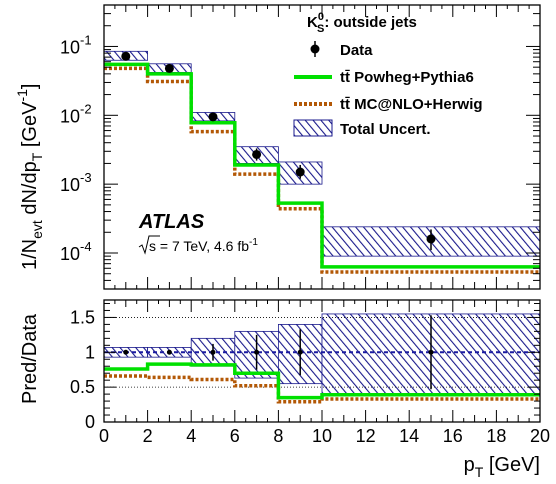 The height and width of the screenshot is (484, 556). Describe the element at coordinates (416, 104) in the screenshot. I see `legend-mcnlo-text: MC@NLO+Herwig` at that location.